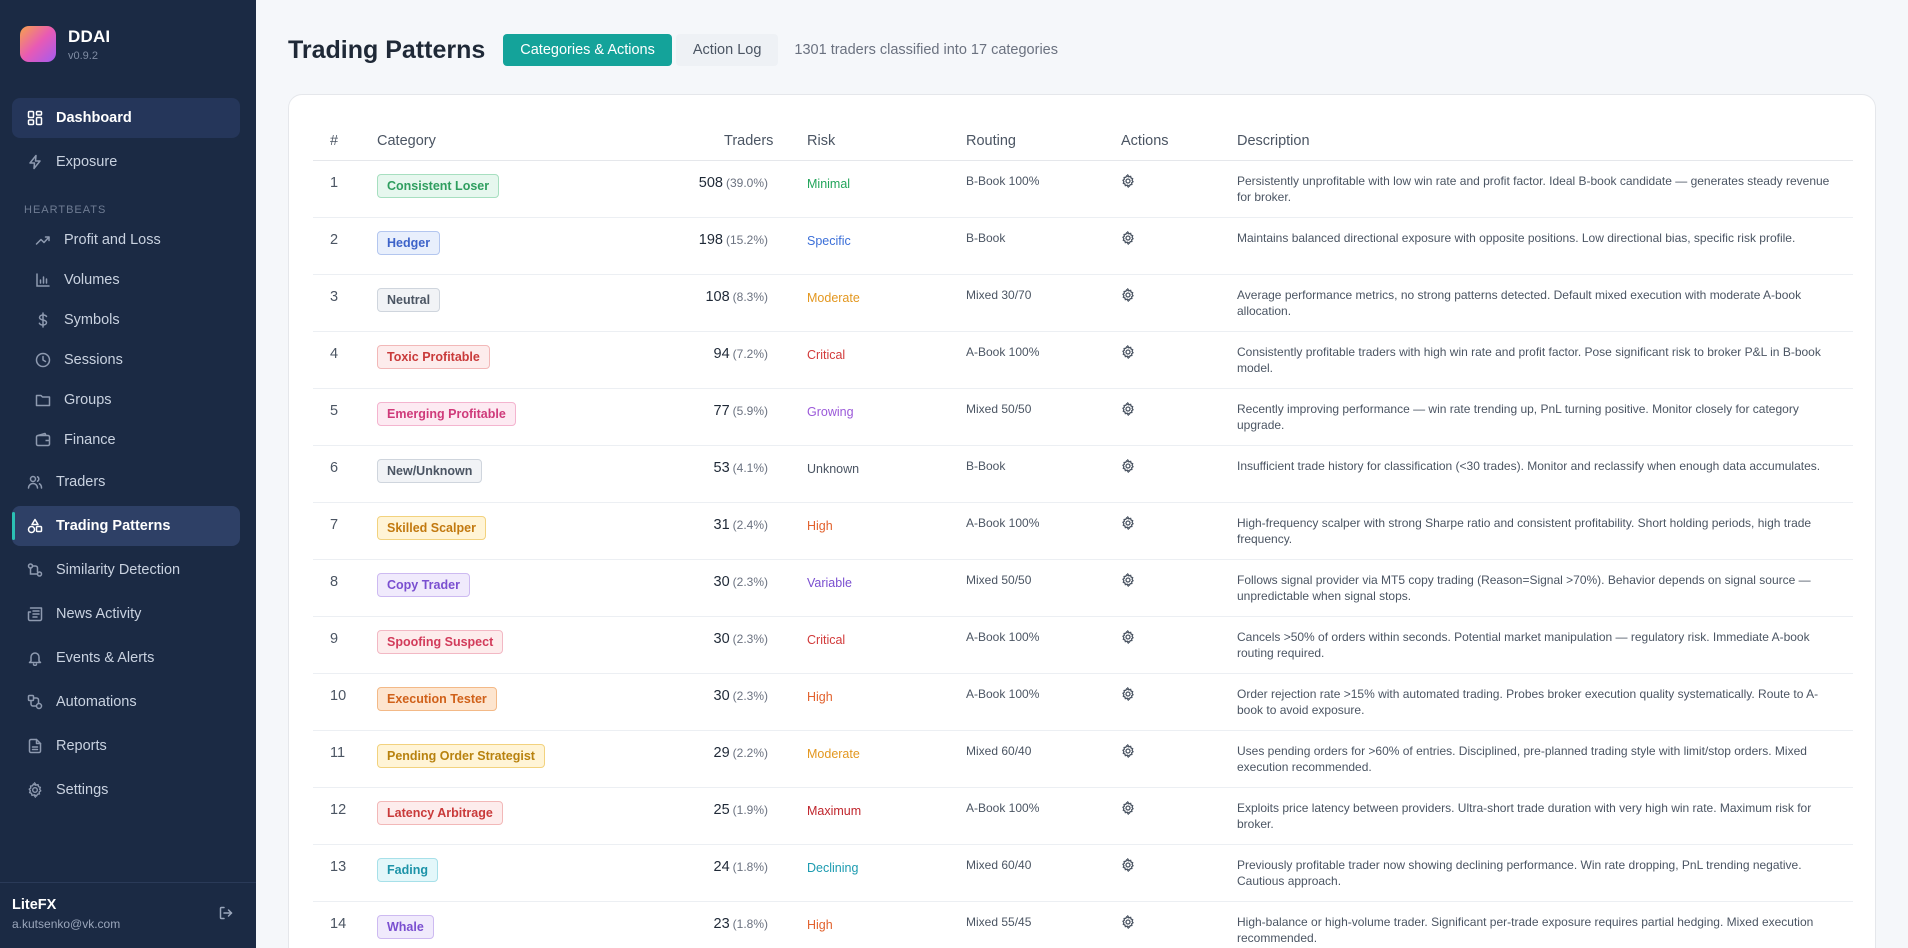 The width and height of the screenshot is (1908, 948). I want to click on sidebar-item-finance: Finance, so click(126, 440).